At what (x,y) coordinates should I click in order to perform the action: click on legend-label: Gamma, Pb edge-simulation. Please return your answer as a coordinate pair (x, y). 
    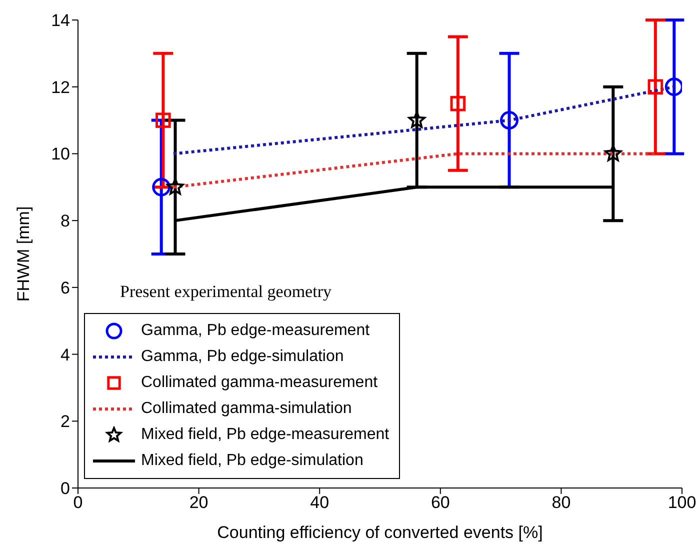
    Looking at the image, I should click on (242, 357).